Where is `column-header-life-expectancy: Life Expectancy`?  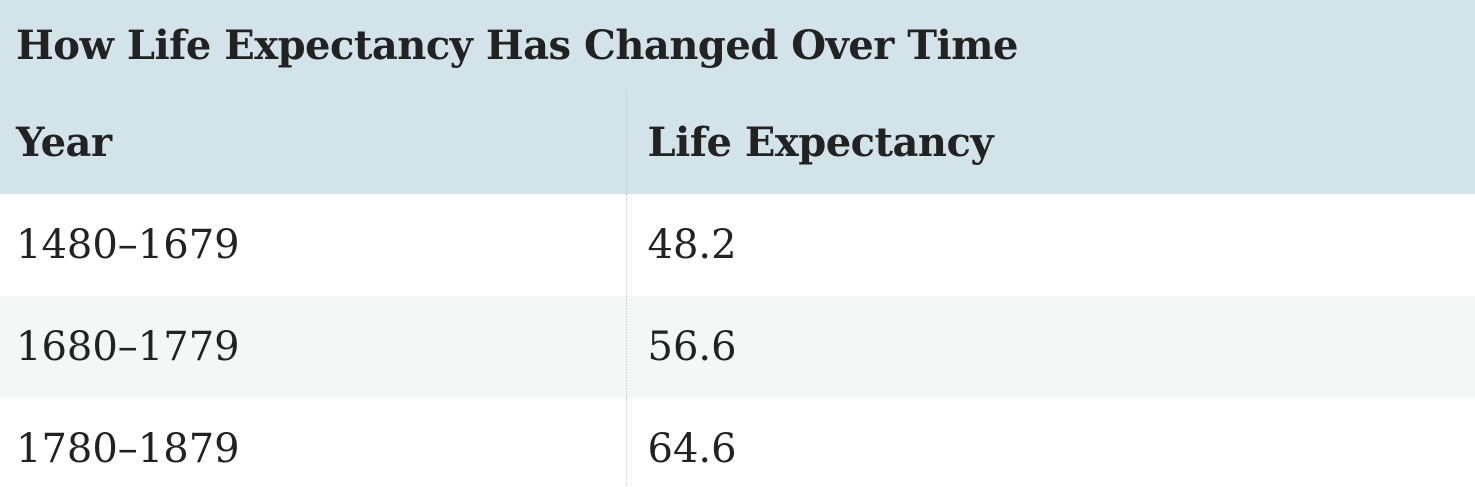 column-header-life-expectancy: Life Expectancy is located at coordinates (1050, 142).